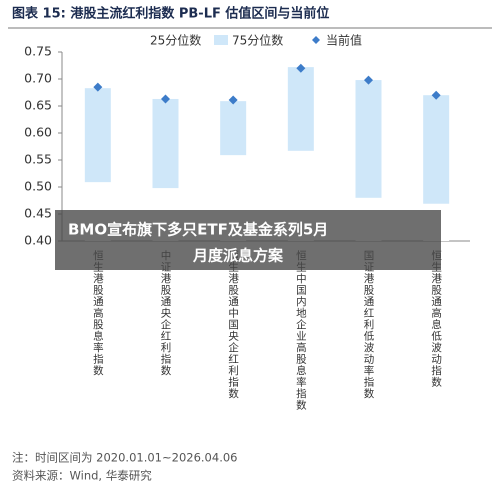  What do you see at coordinates (38, 105) in the screenshot?
I see `y-tick-label: 0.65` at bounding box center [38, 105].